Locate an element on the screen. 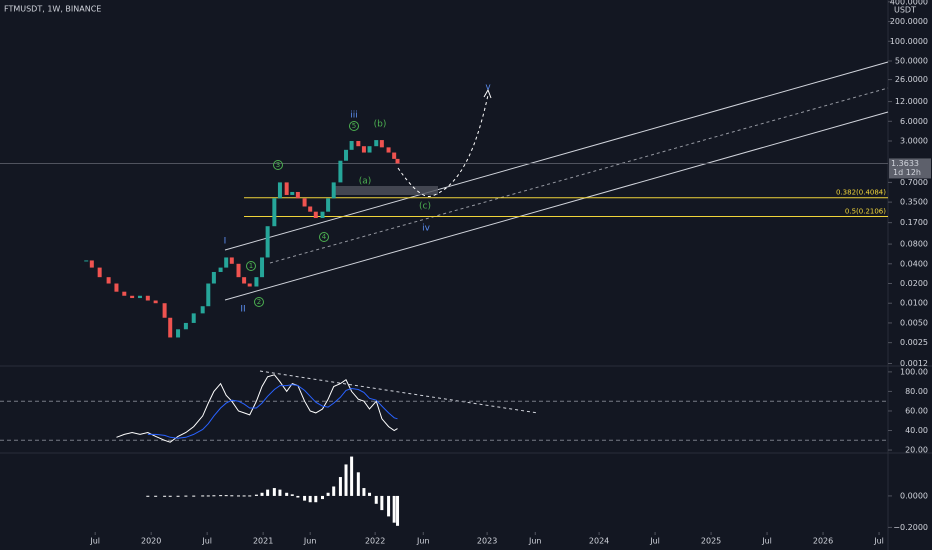 Image resolution: width=932 pixels, height=550 pixels. wave-label: 4 is located at coordinates (324, 237).